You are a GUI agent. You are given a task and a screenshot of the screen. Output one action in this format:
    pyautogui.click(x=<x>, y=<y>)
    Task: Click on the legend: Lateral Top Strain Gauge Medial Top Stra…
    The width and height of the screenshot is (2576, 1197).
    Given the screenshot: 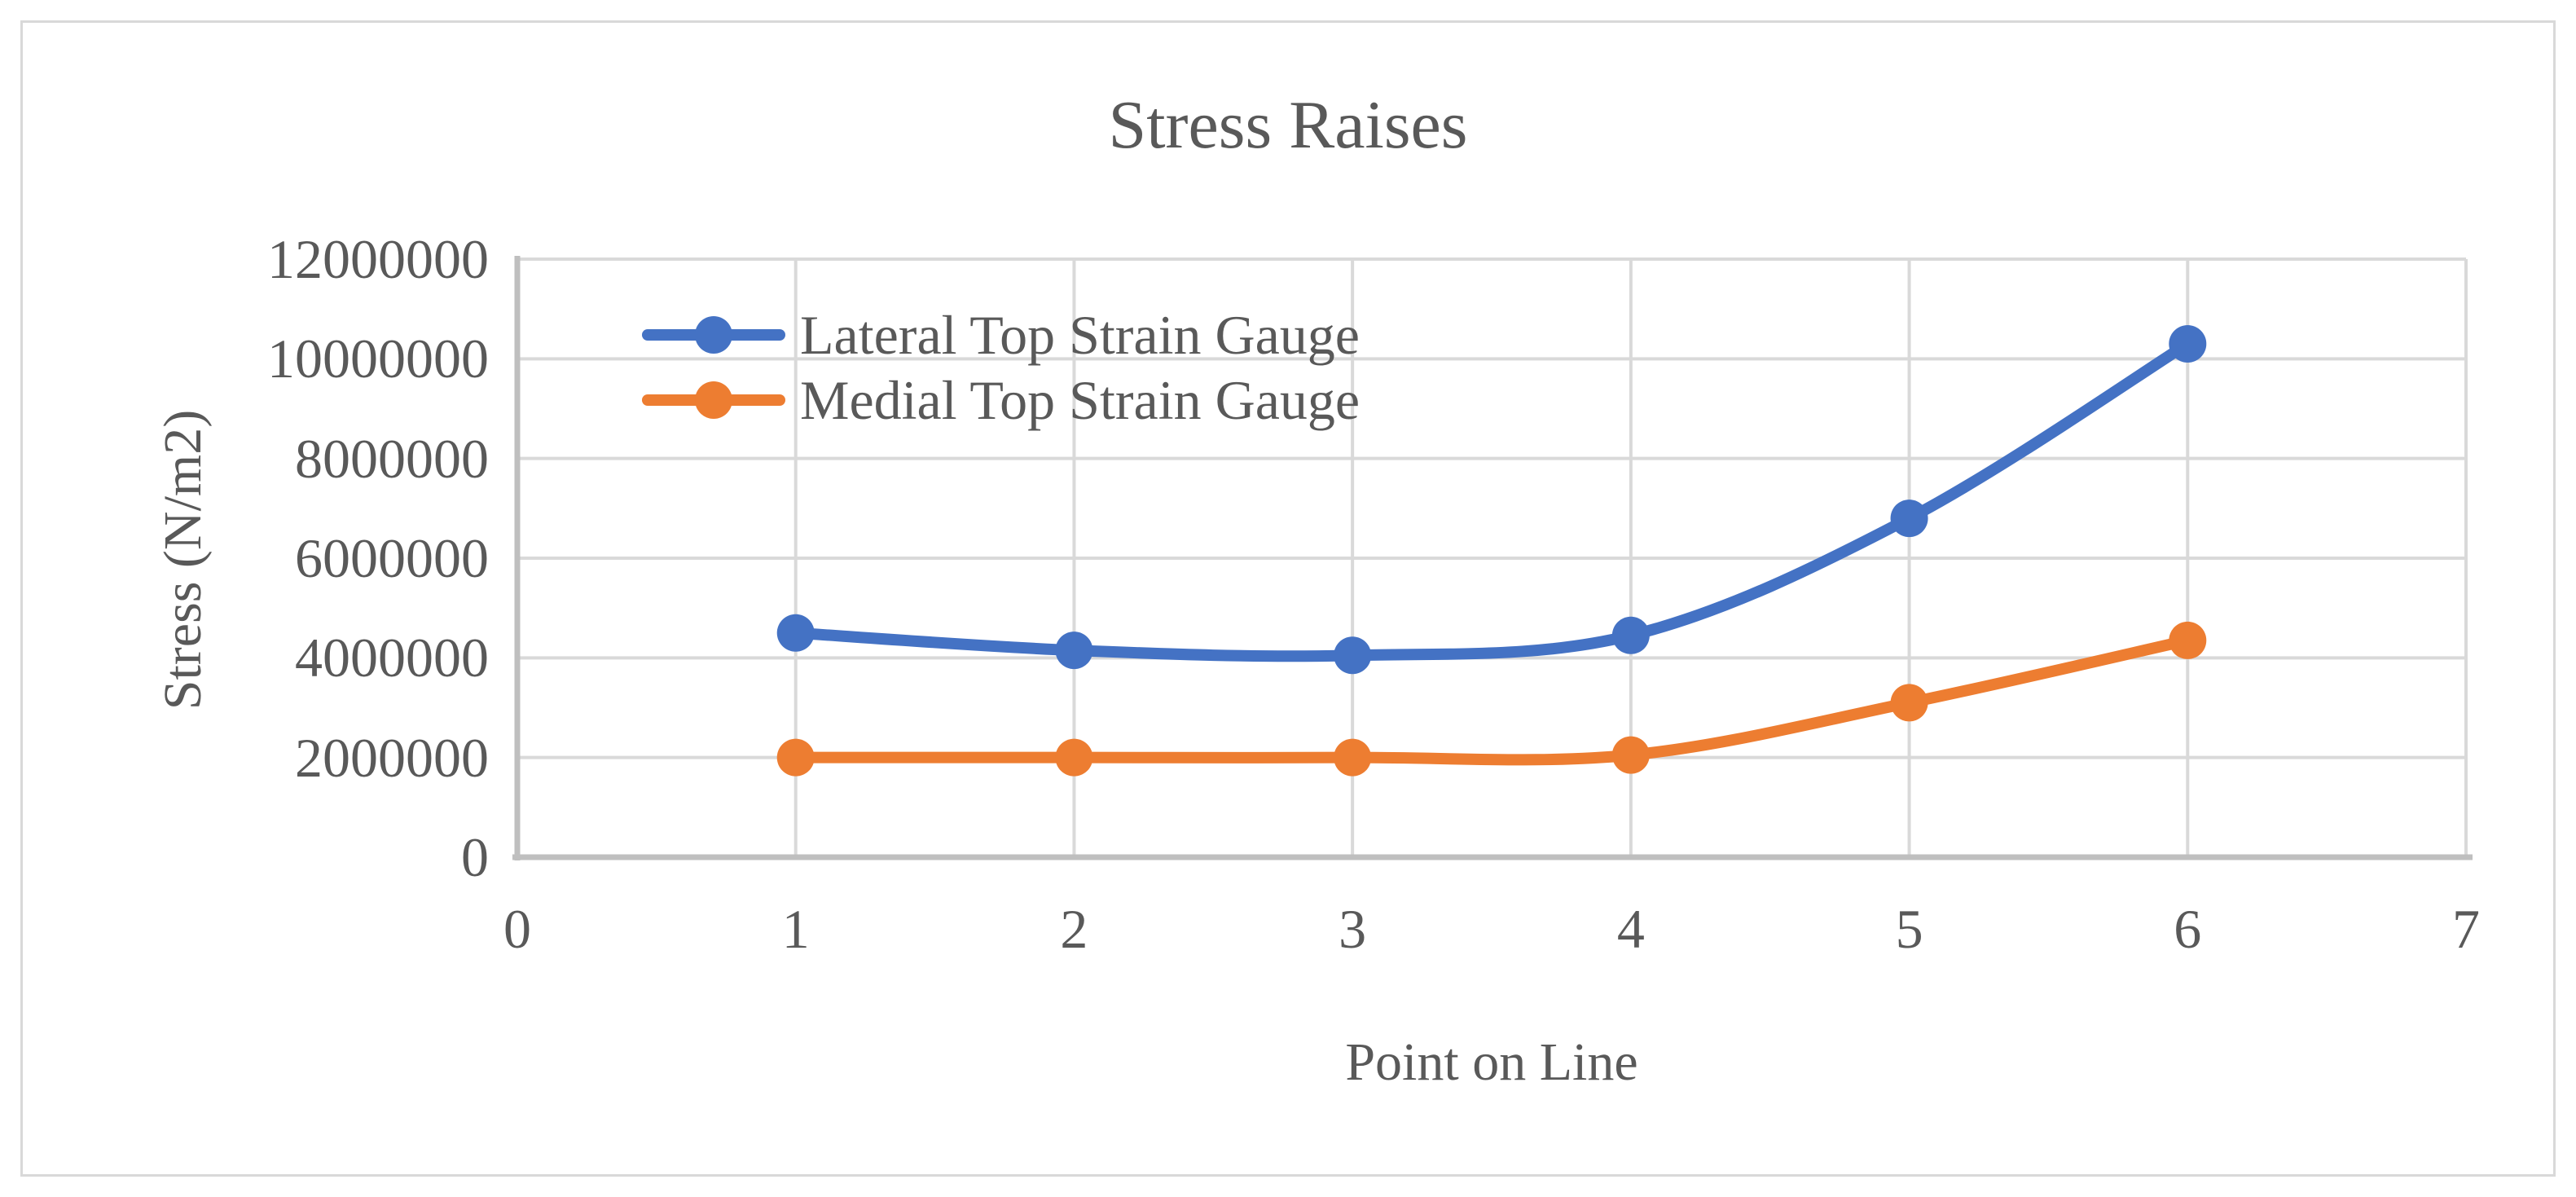 What is the action you would take?
    pyautogui.click(x=1001, y=367)
    